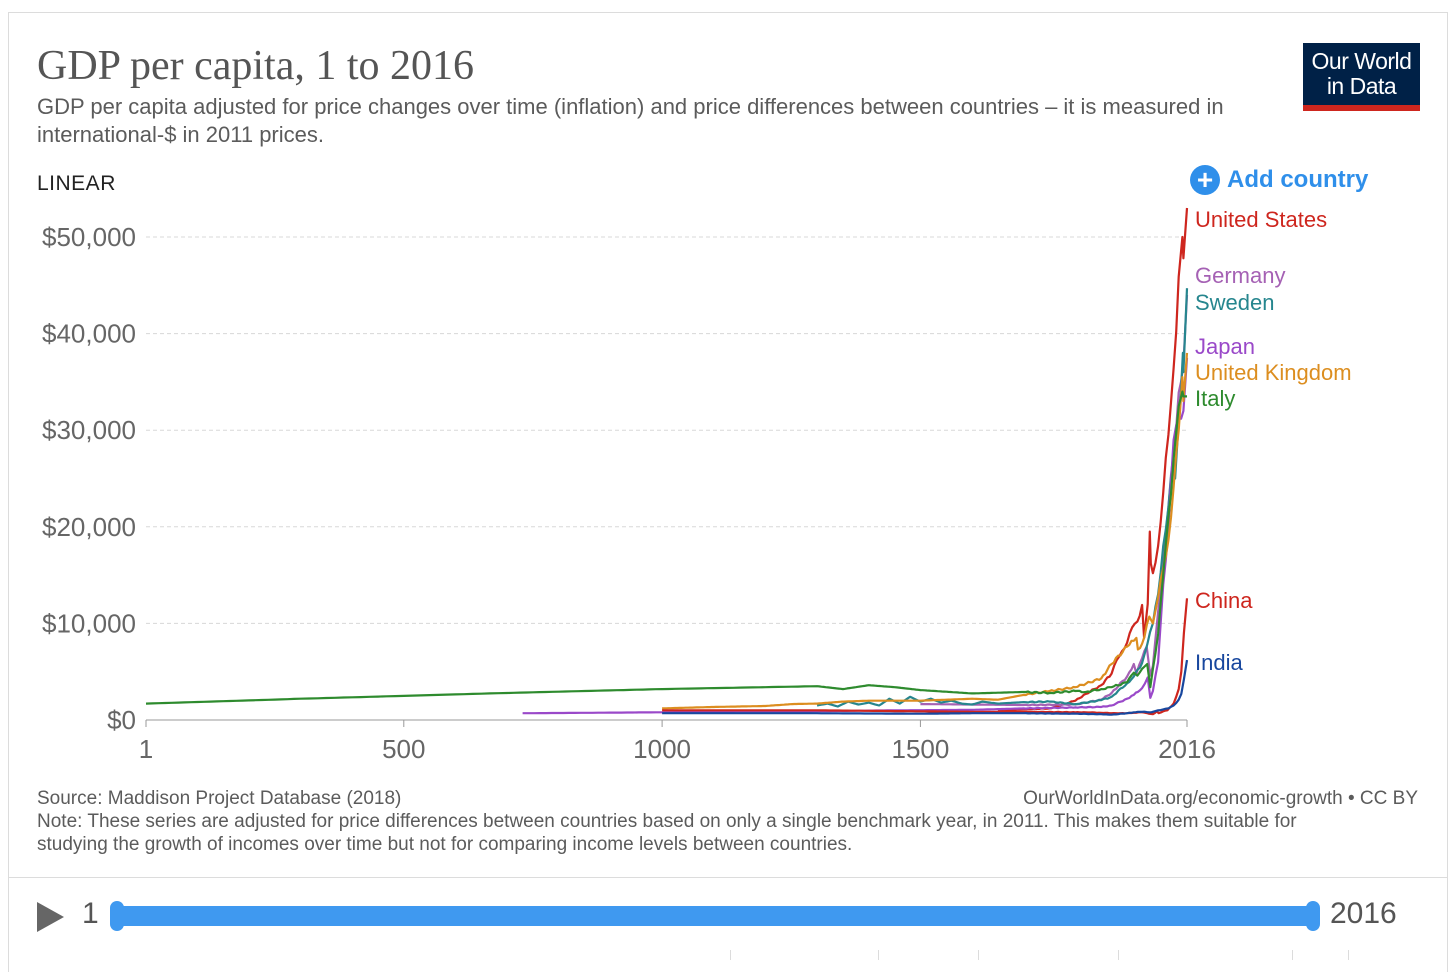  What do you see at coordinates (76, 183) in the screenshot?
I see `scale-toggle: LINEAR` at bounding box center [76, 183].